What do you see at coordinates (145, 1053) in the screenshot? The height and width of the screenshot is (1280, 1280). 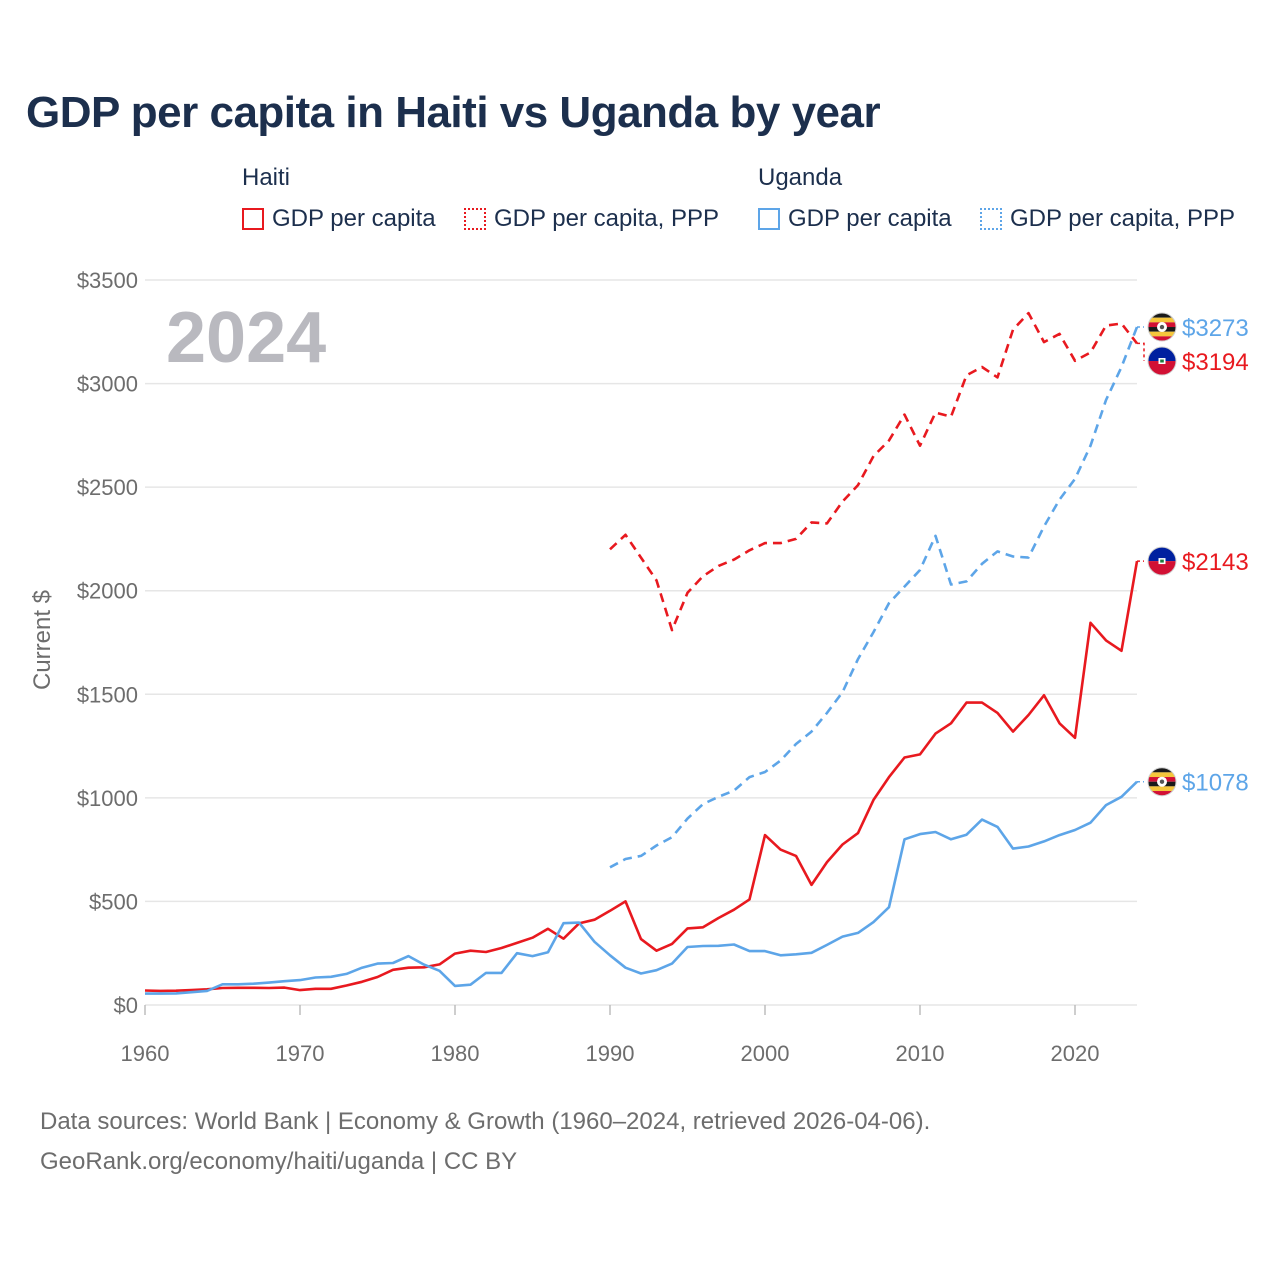 I see `x-tick-label: 1960` at bounding box center [145, 1053].